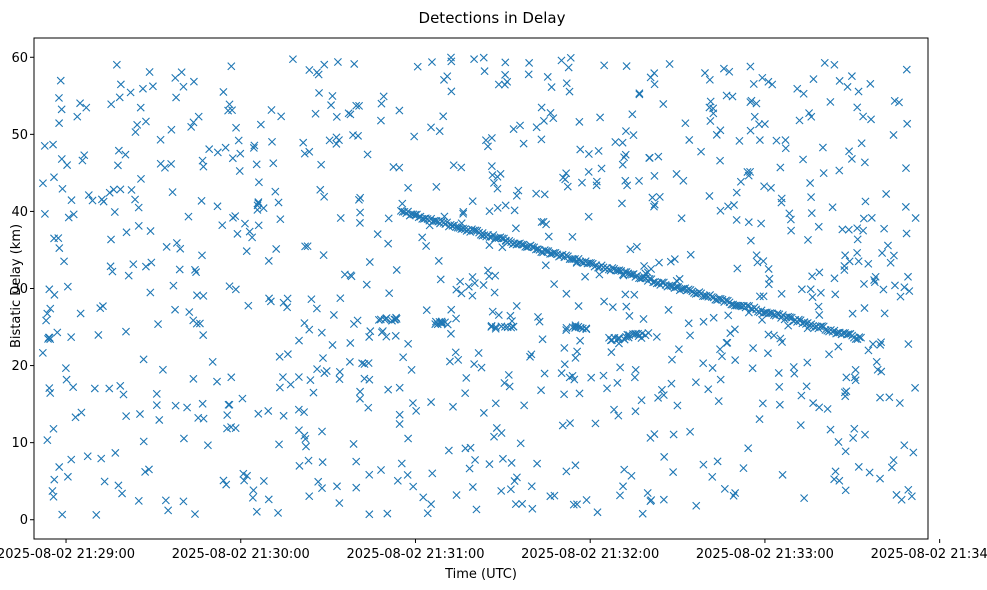 Image resolution: width=987 pixels, height=590 pixels. What do you see at coordinates (19, 212) in the screenshot?
I see `y-tick-label: 40` at bounding box center [19, 212].